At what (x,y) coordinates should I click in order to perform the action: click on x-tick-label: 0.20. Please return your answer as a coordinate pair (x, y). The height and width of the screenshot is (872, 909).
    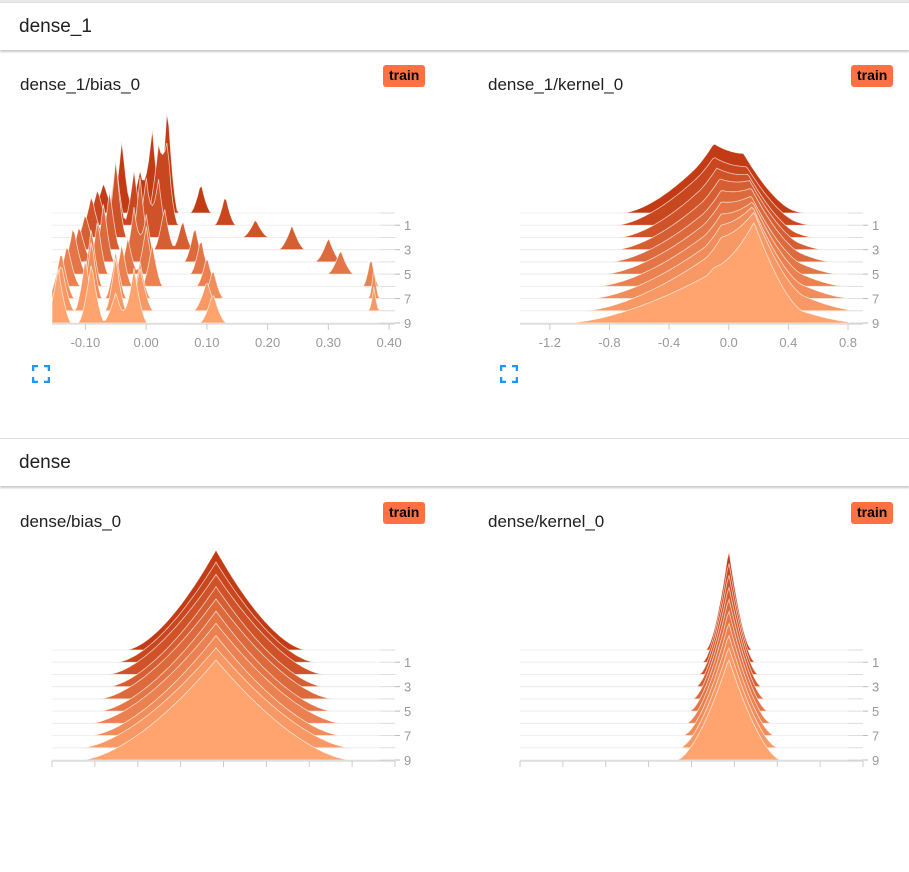
    Looking at the image, I should click on (267, 342).